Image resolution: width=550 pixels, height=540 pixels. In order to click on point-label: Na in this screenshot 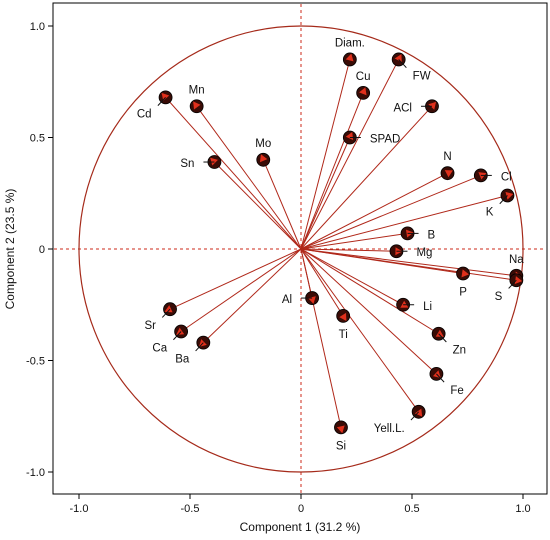, I will do `click(516, 260)`.